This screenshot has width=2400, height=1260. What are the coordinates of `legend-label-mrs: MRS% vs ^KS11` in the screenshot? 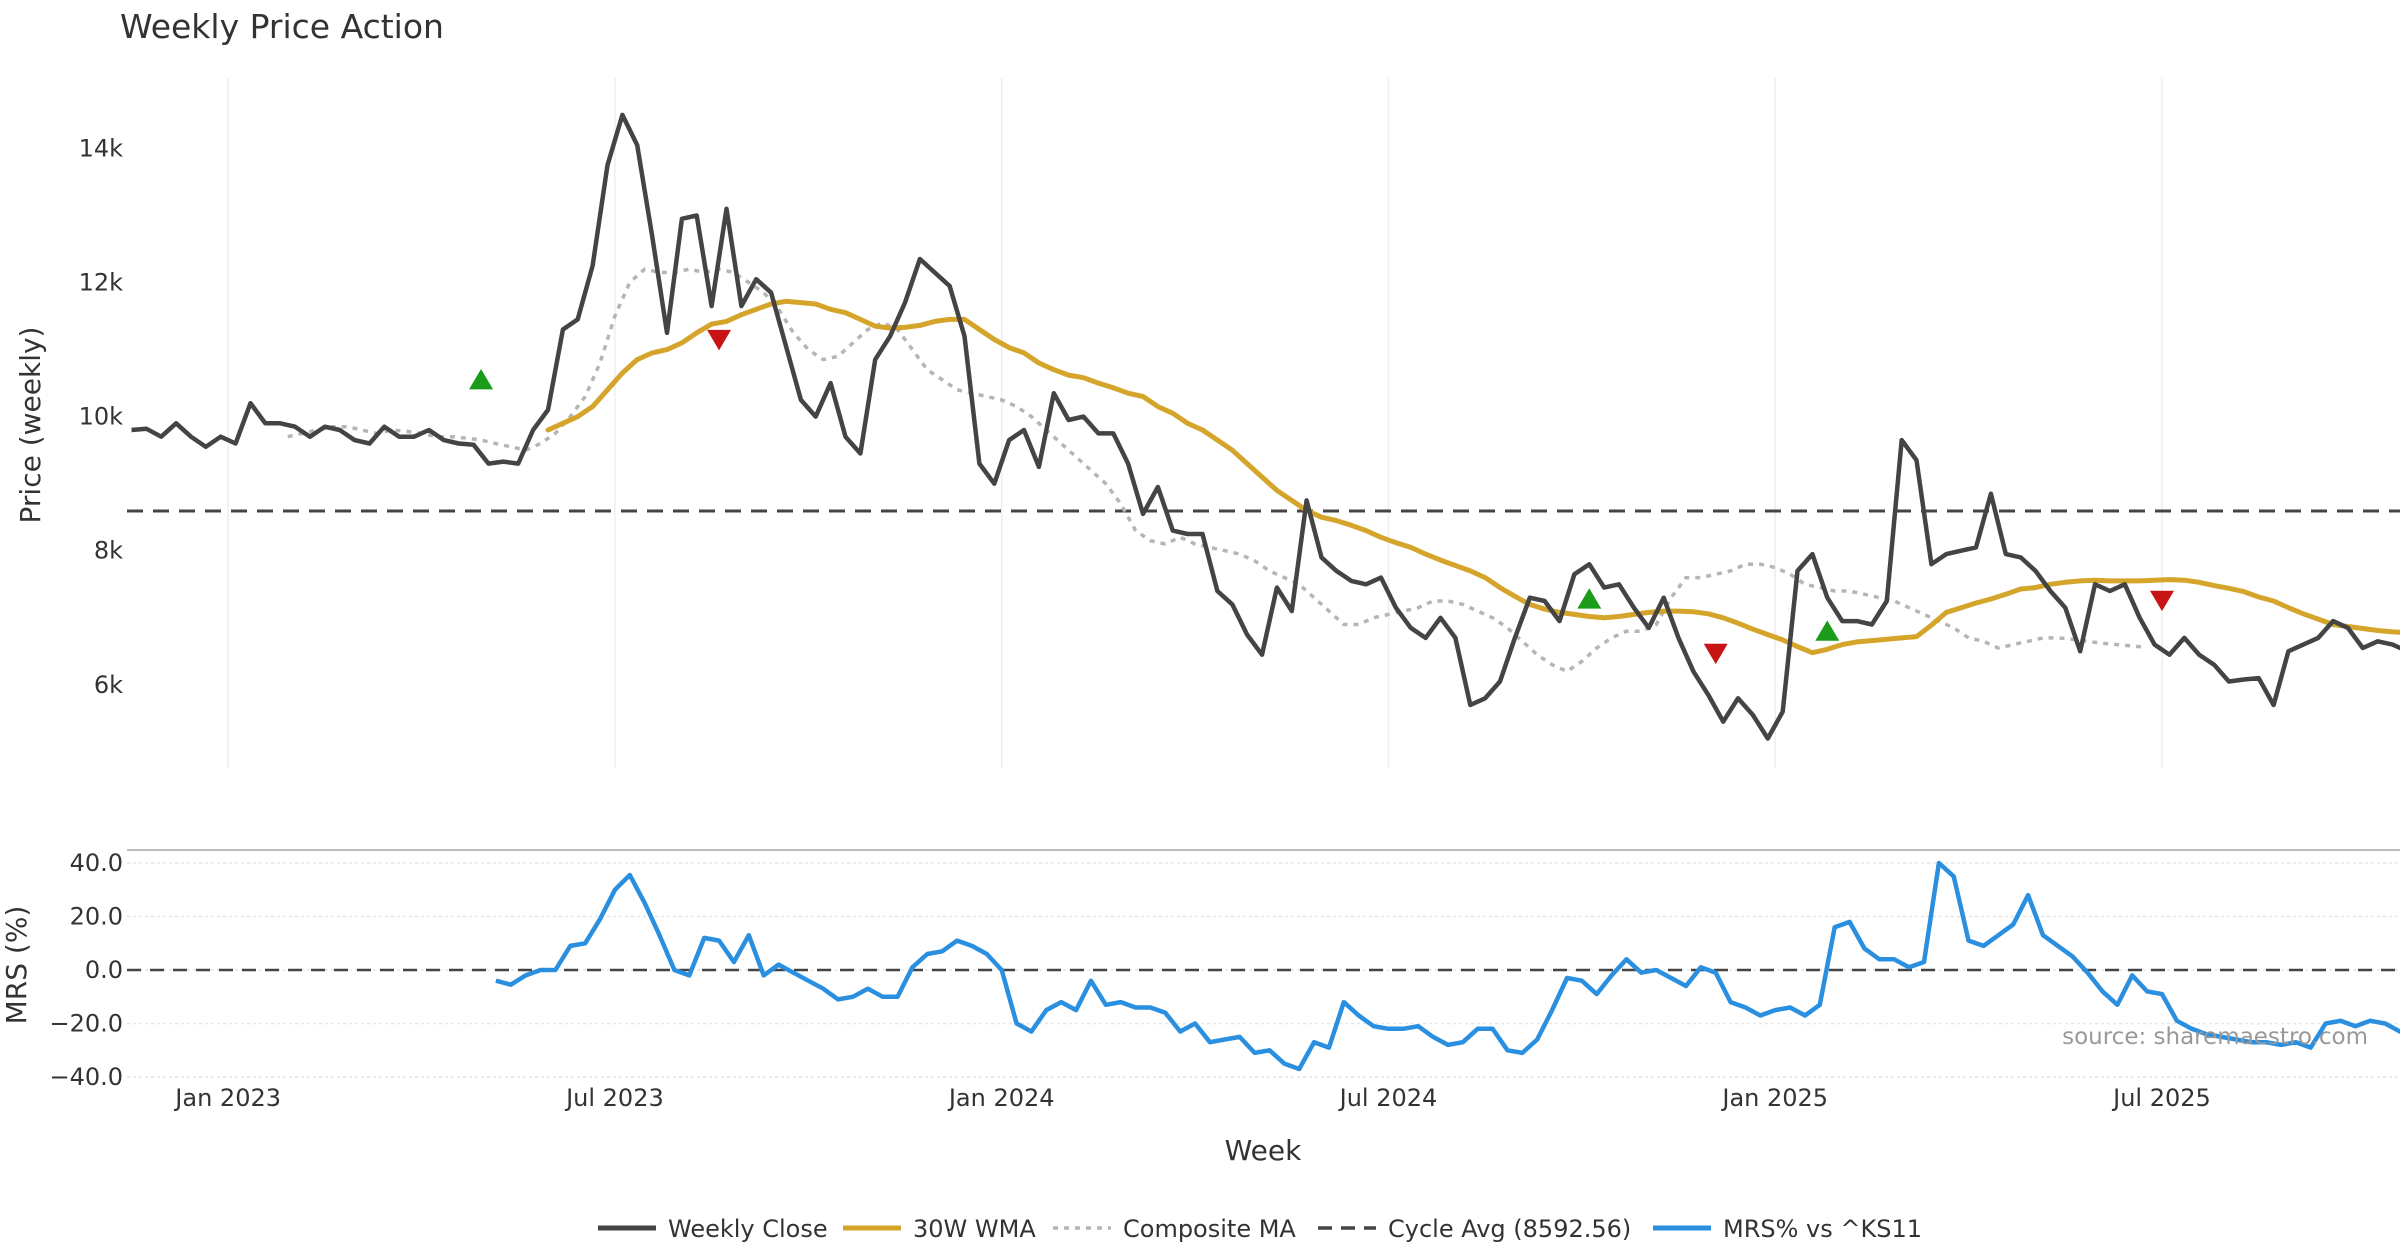 It's located at (1822, 1229).